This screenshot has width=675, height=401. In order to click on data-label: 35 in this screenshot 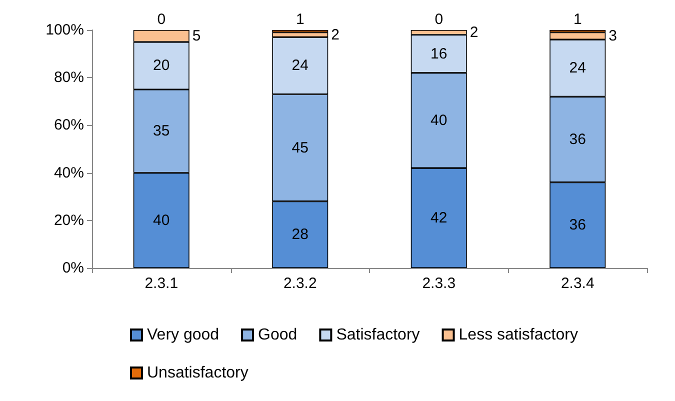, I will do `click(161, 131)`.